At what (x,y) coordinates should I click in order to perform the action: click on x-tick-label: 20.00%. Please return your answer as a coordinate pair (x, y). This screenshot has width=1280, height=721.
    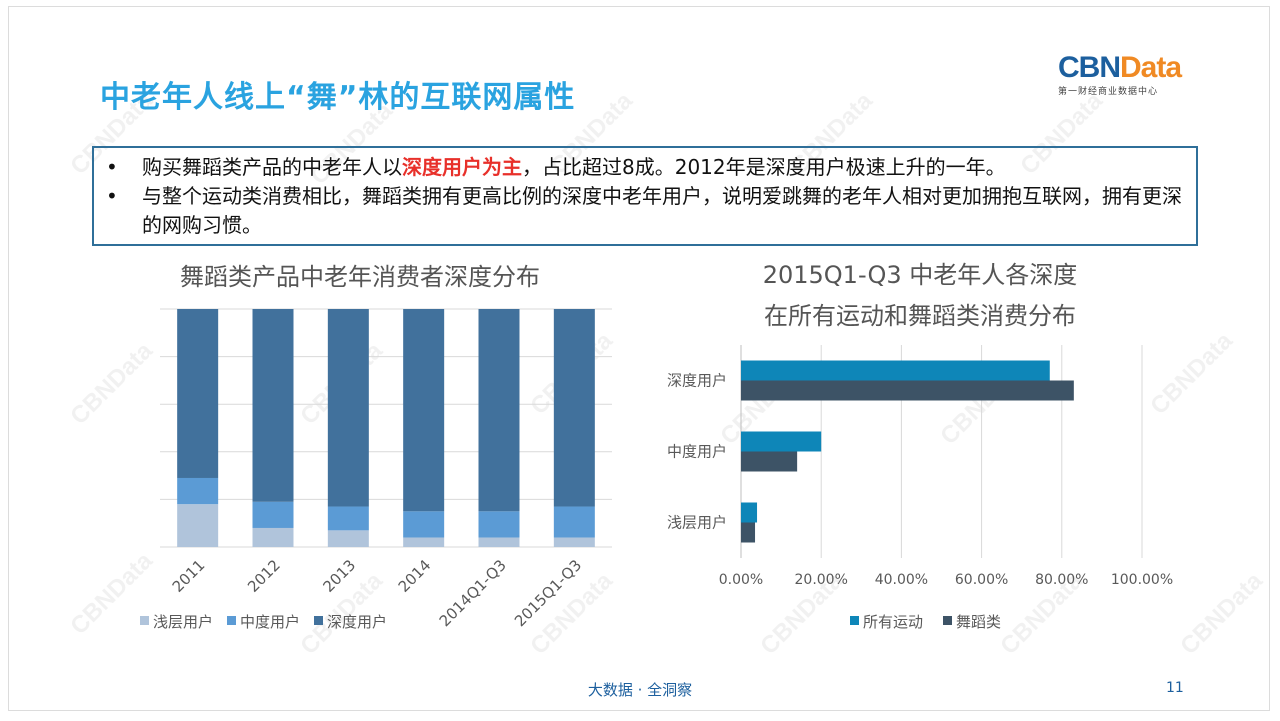
    Looking at the image, I should click on (821, 580).